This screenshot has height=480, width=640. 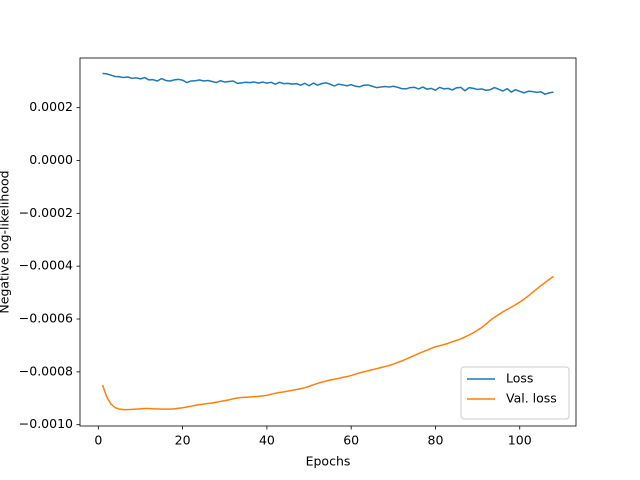 What do you see at coordinates (183, 440) in the screenshot?
I see `x-tick-label: 20` at bounding box center [183, 440].